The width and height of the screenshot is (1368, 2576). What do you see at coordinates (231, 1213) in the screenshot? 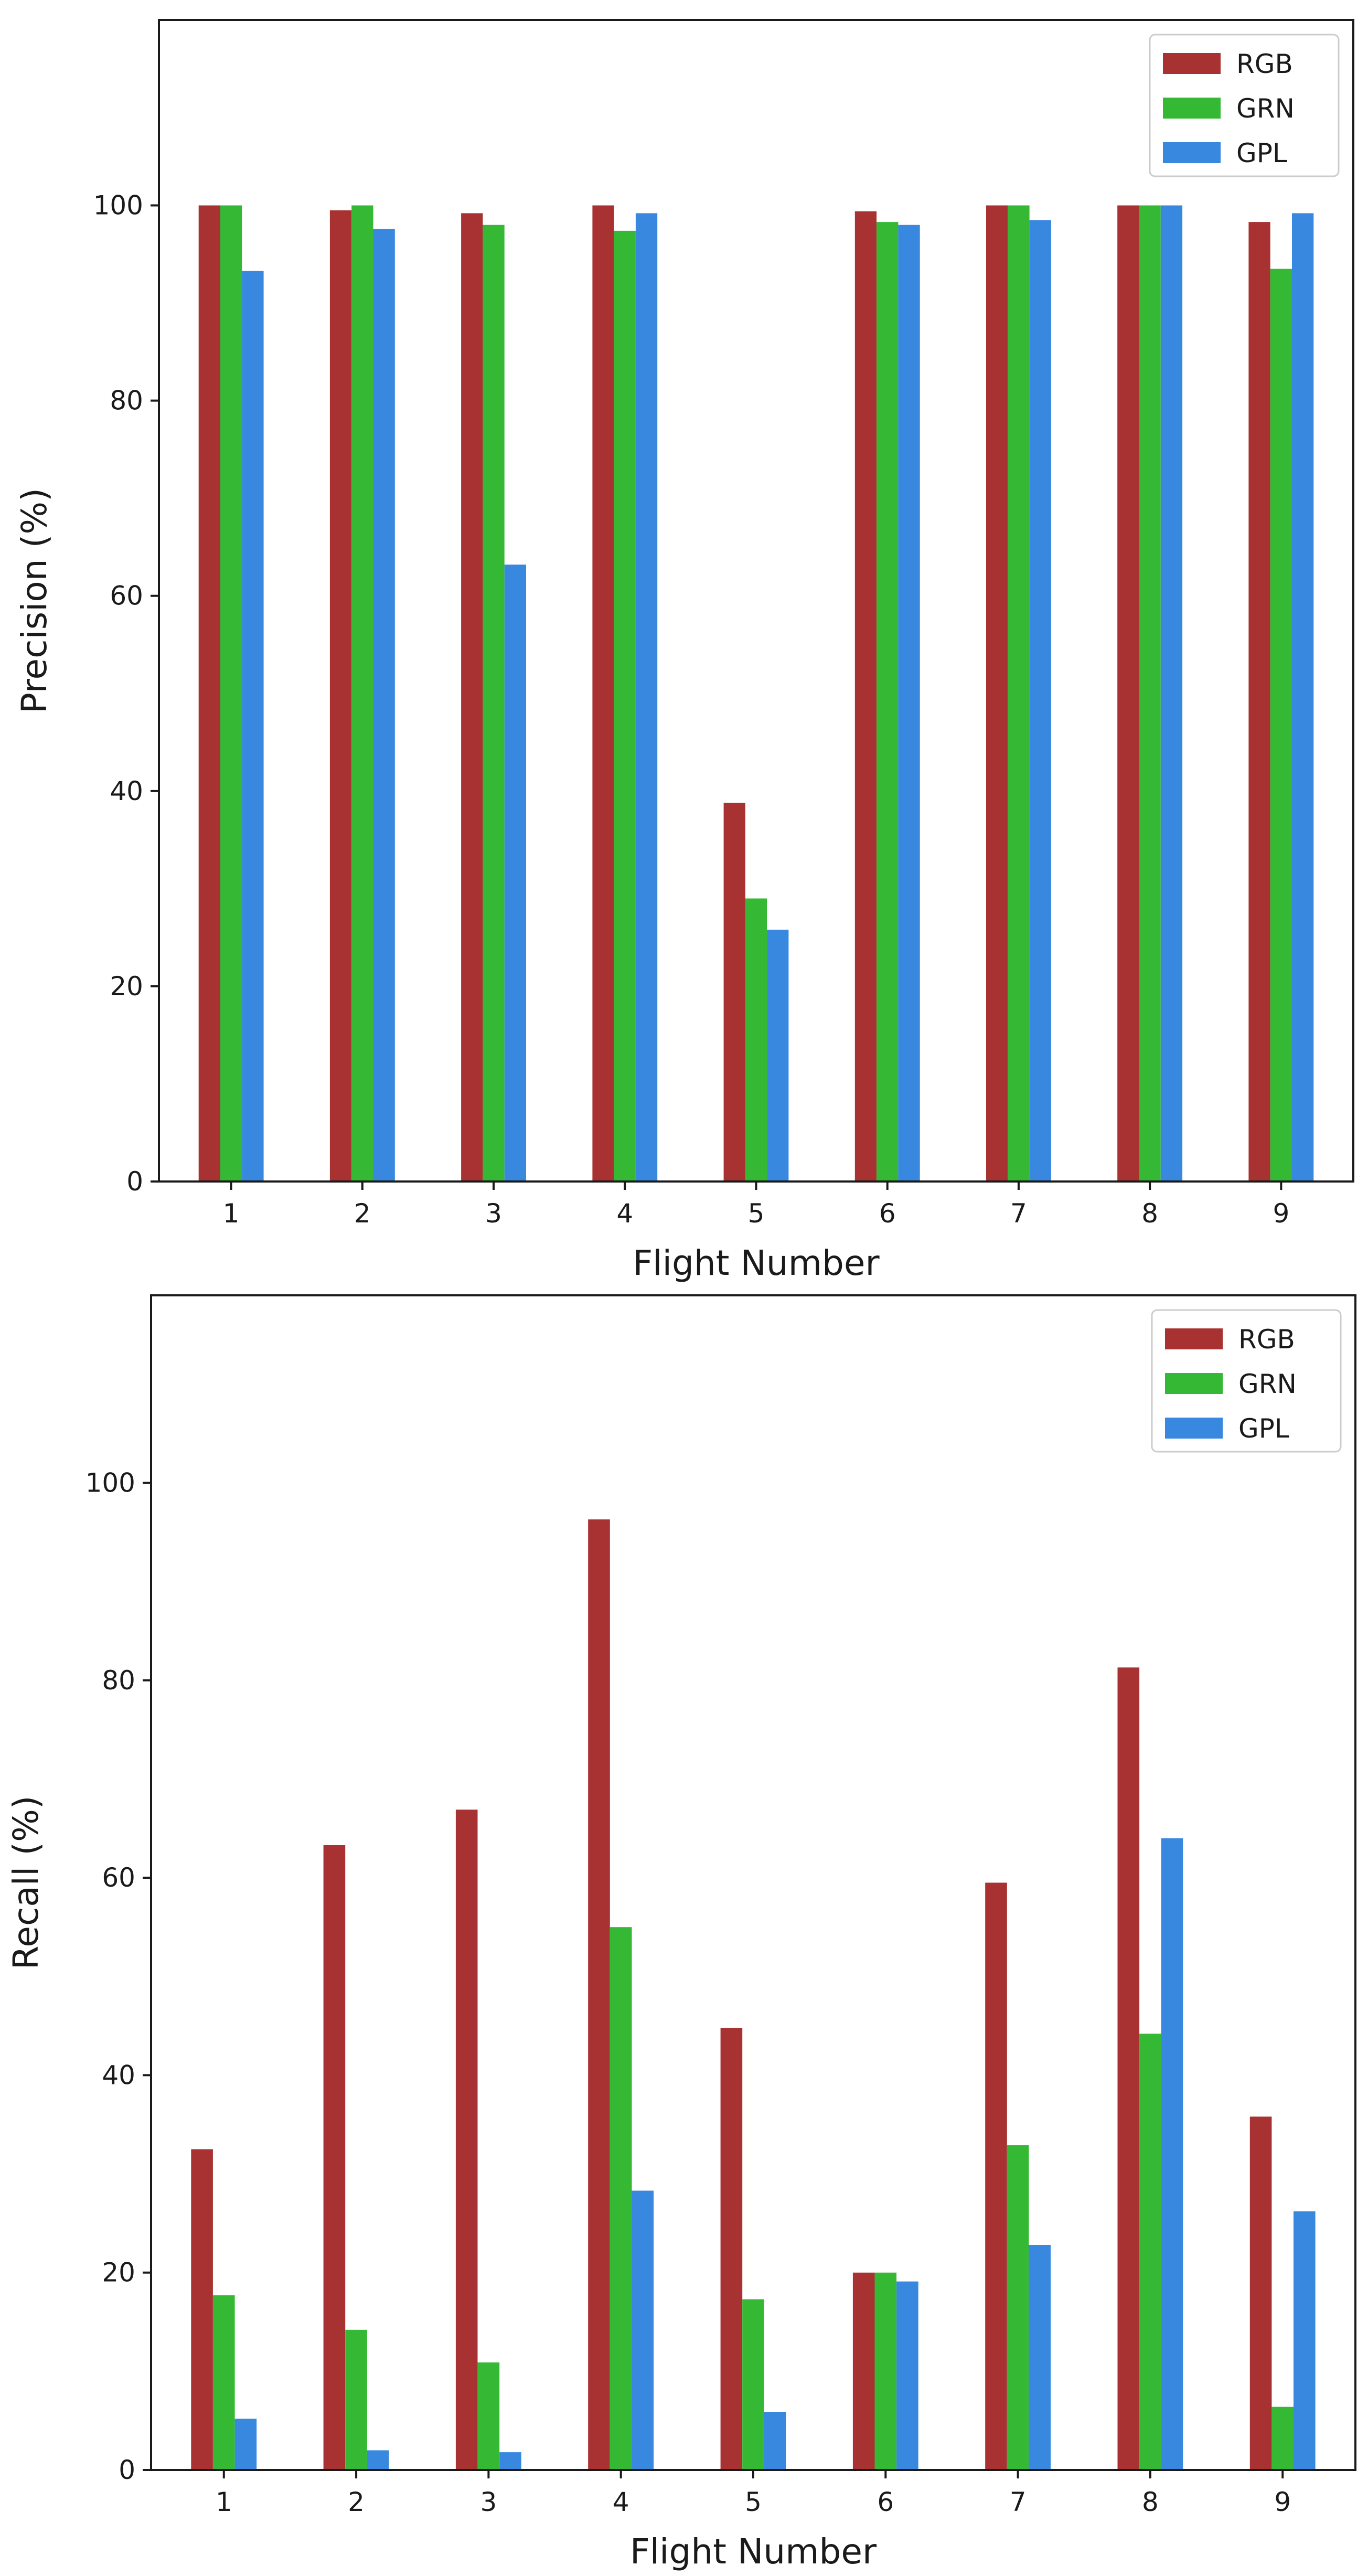
I see `x-tick-label: 1` at bounding box center [231, 1213].